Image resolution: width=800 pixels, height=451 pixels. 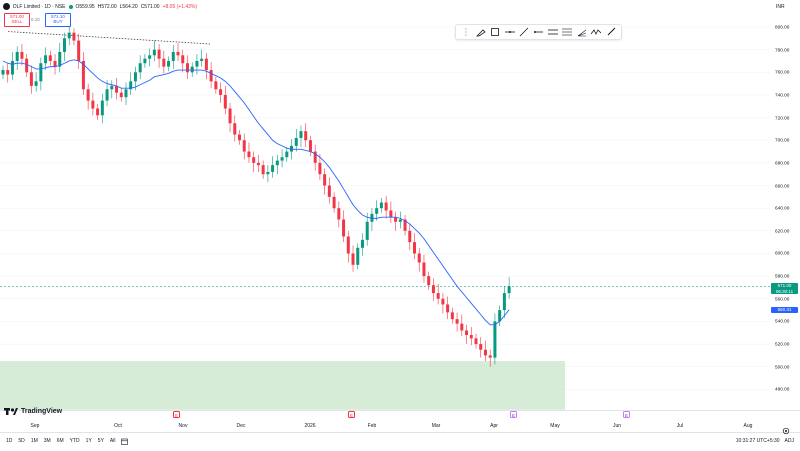 What do you see at coordinates (495, 32) in the screenshot?
I see `rectangle-tool-icon` at bounding box center [495, 32].